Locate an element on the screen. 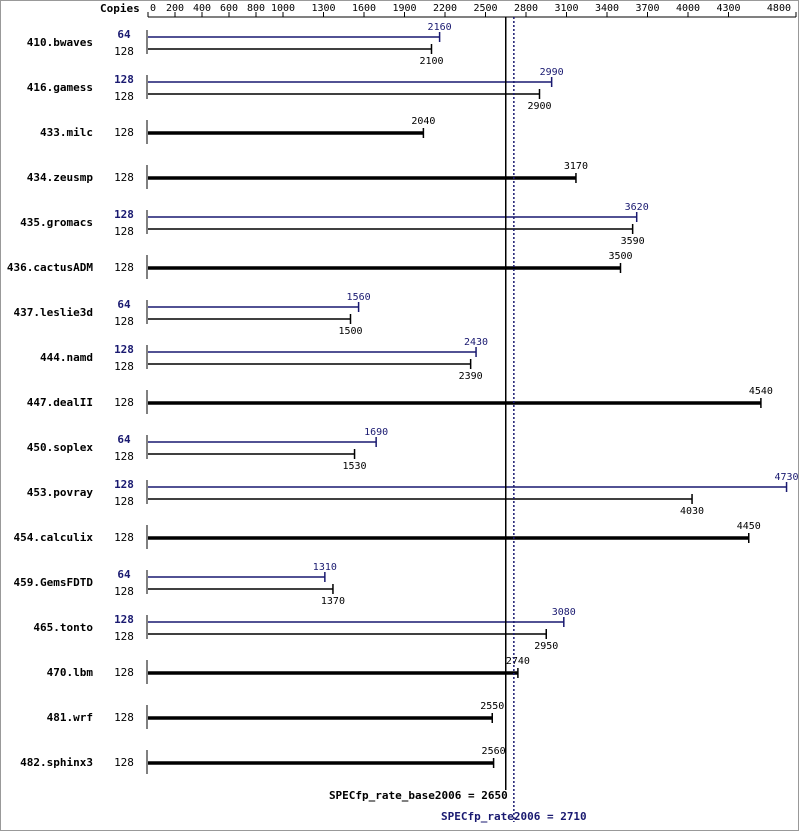 This screenshot has width=799, height=831. category-label: 433.milc is located at coordinates (66, 132).